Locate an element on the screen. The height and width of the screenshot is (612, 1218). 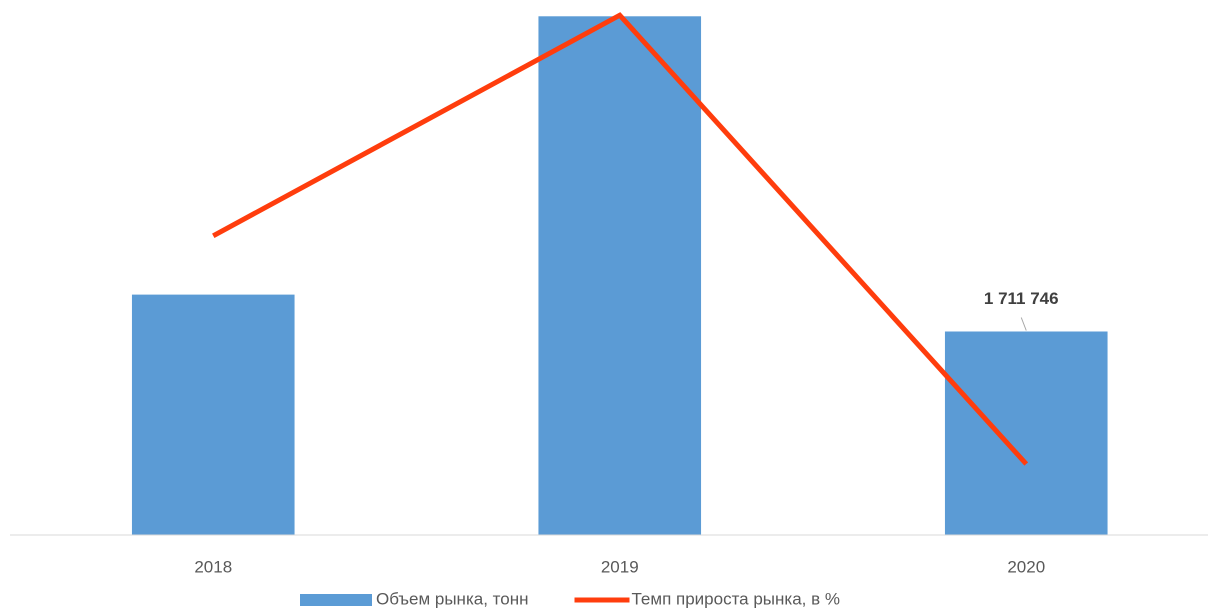
leader-line is located at coordinates (1023, 324).